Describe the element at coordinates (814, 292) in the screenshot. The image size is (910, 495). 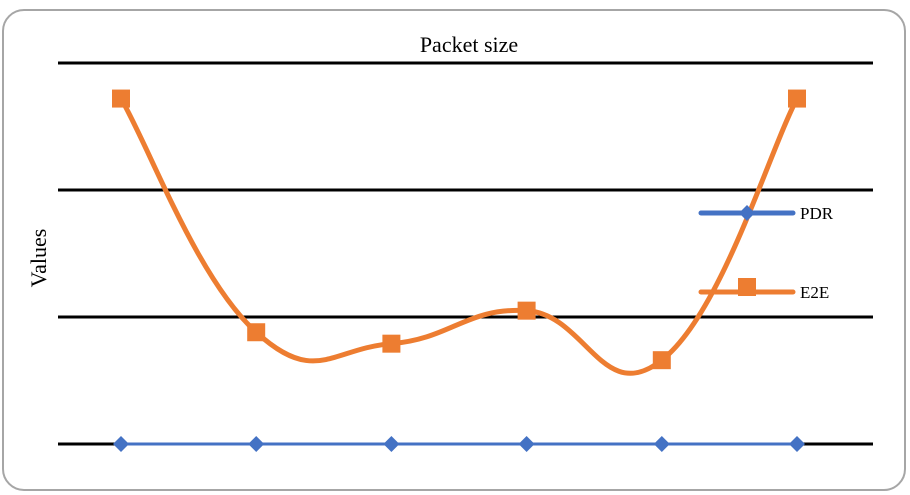
I see `legend-label-e2e: E2E` at that location.